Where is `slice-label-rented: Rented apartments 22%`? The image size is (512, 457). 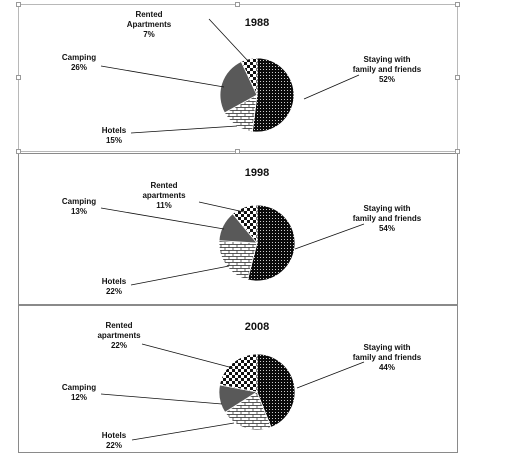 slice-label-rented: Rented apartments 22% is located at coordinates (119, 335).